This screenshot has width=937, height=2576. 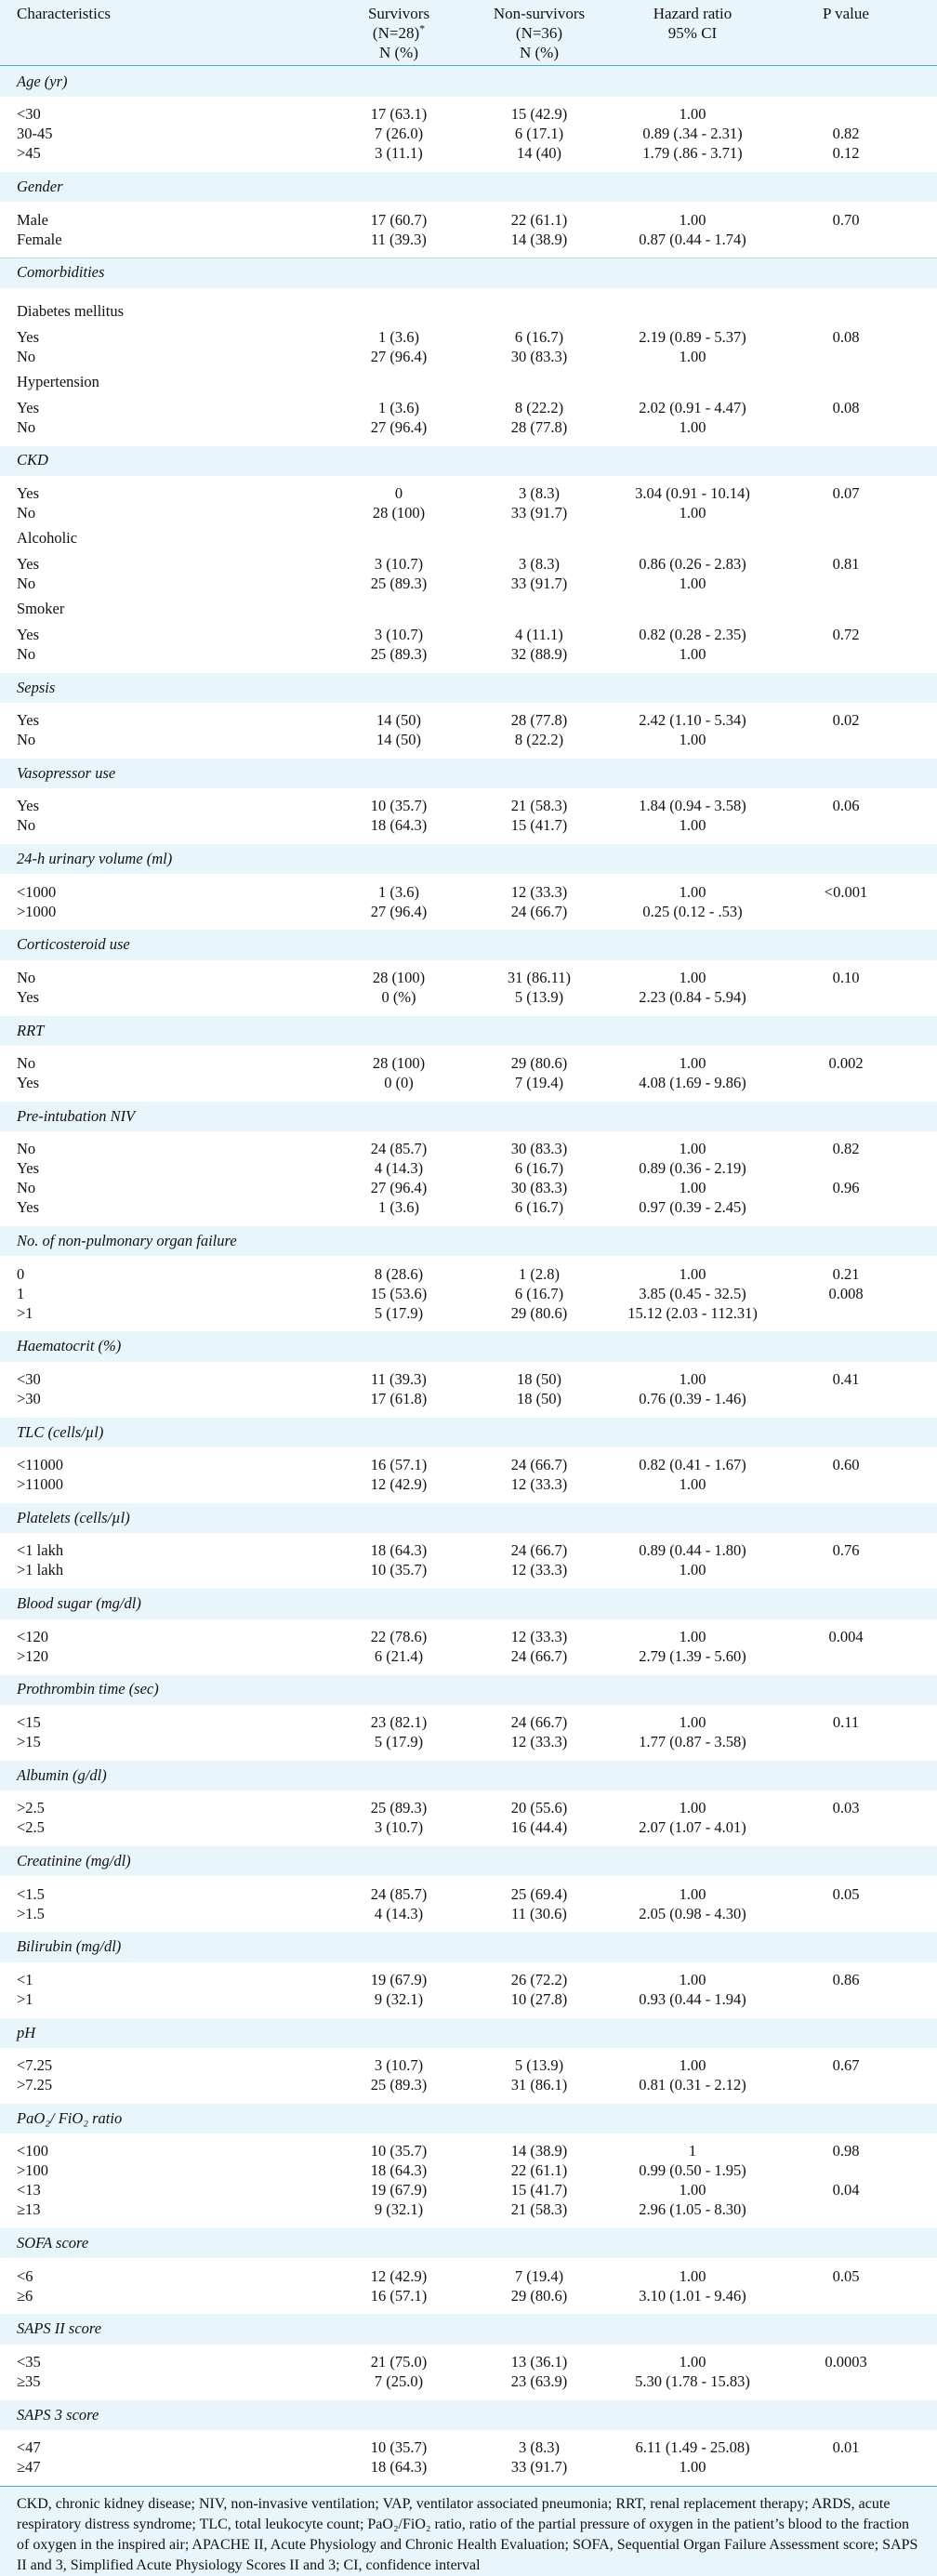 I want to click on survivors-value: 17 (60.7), so click(x=399, y=219).